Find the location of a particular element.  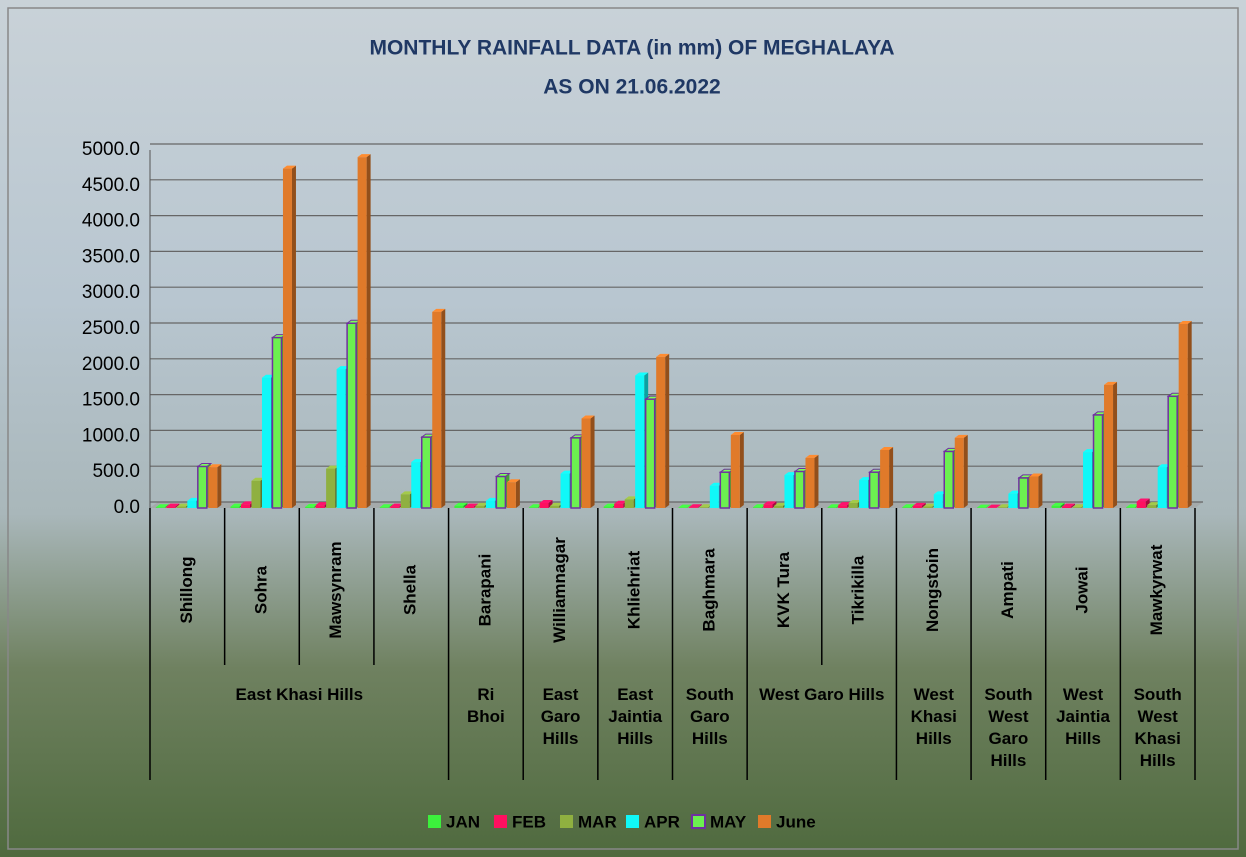

y-tick-label: 4500.0 is located at coordinates (111, 185).